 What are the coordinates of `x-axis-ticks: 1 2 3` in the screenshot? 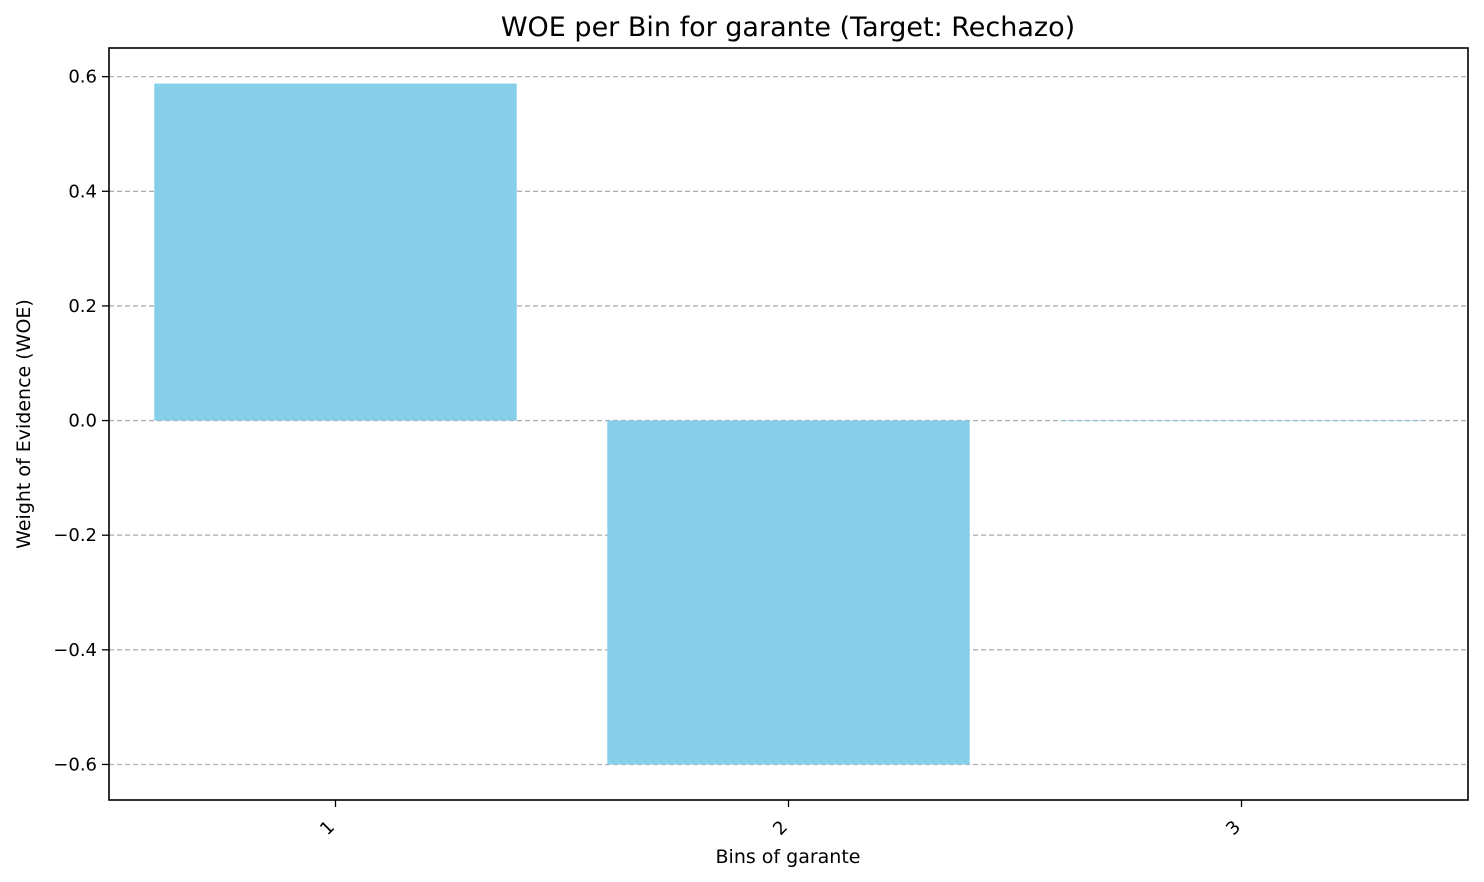 It's located at (780, 820).